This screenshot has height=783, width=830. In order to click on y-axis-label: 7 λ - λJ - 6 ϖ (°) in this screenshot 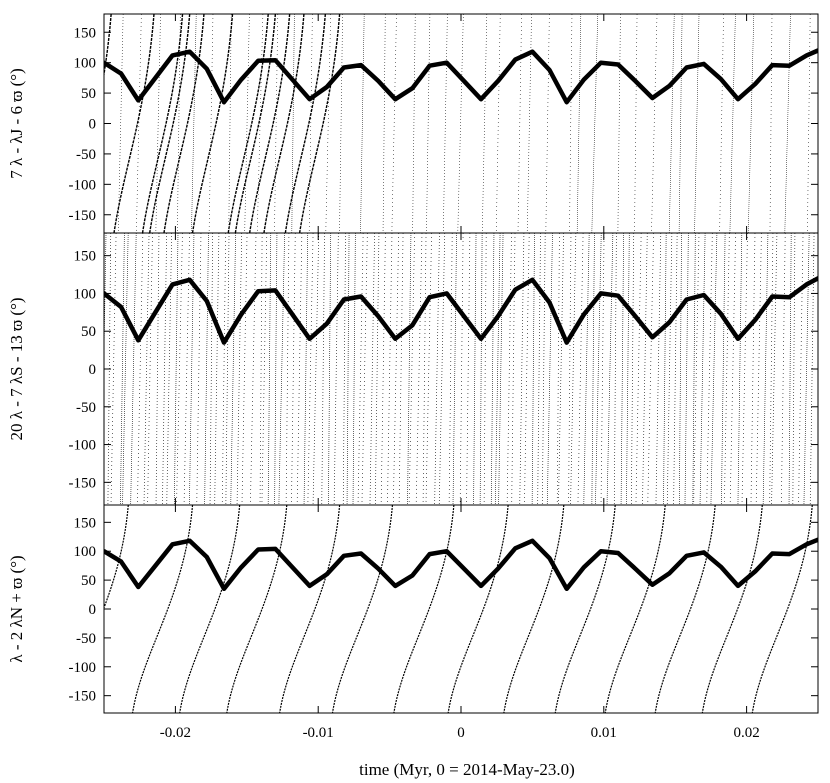, I will do `click(16, 123)`.